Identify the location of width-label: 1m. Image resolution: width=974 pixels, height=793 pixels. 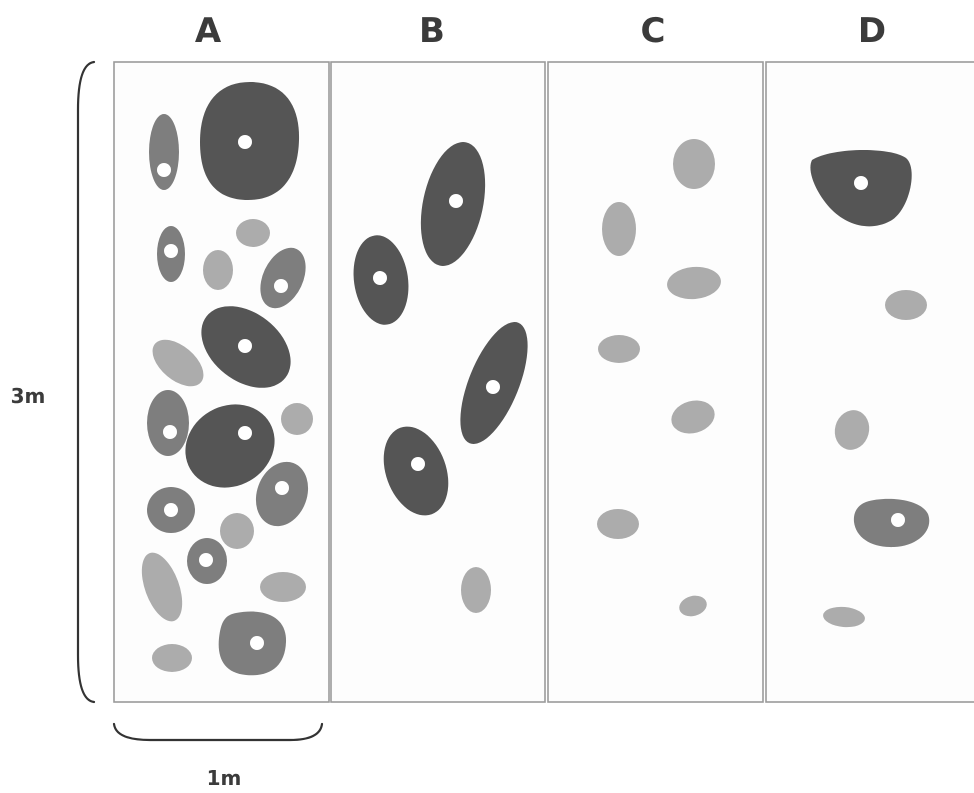
(224, 778).